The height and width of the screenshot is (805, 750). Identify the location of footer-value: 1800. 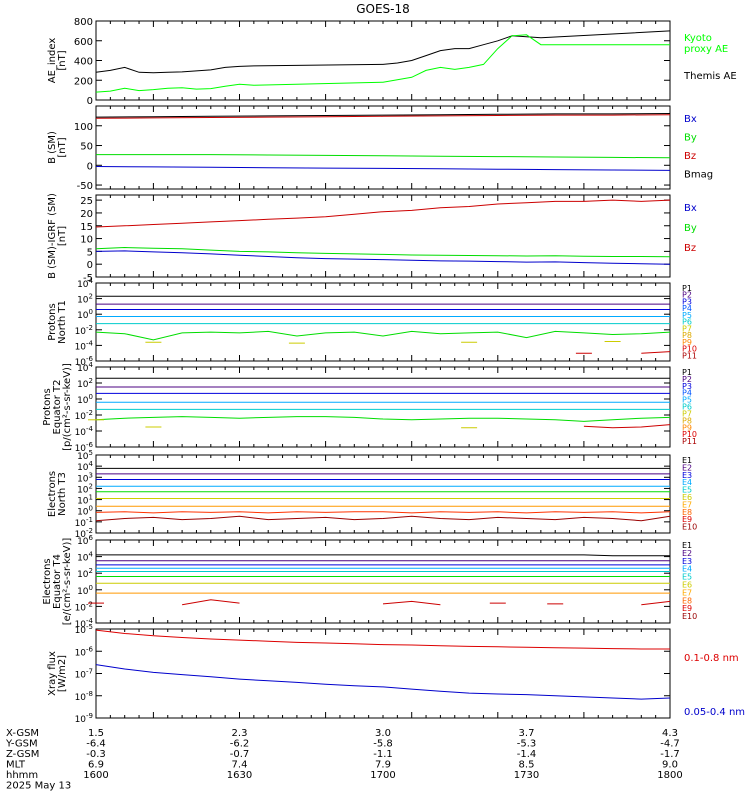
(669, 775).